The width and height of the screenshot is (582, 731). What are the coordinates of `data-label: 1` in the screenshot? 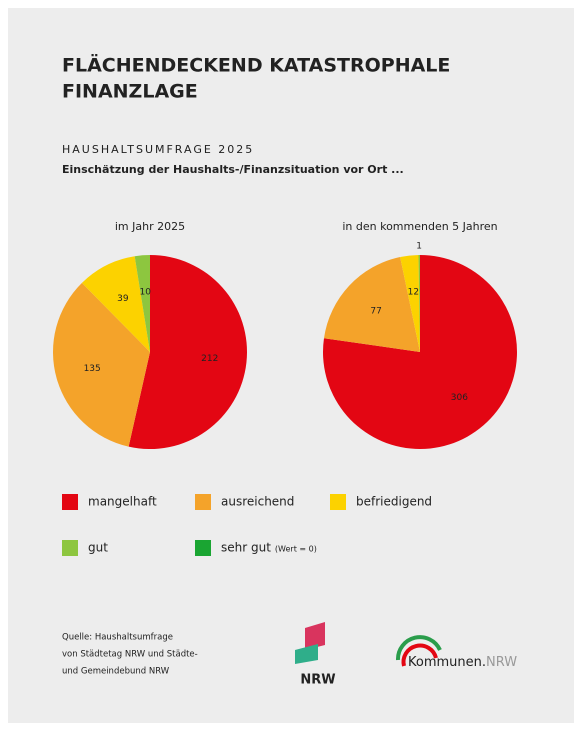 It's located at (419, 247).